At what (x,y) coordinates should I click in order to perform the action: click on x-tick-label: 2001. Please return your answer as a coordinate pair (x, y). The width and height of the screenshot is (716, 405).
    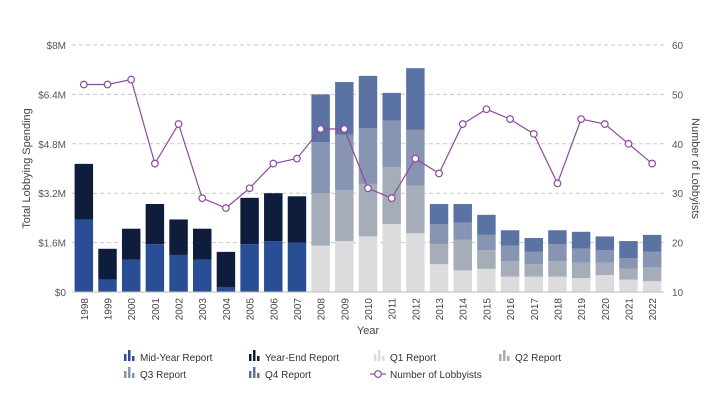
    Looking at the image, I should click on (156, 309).